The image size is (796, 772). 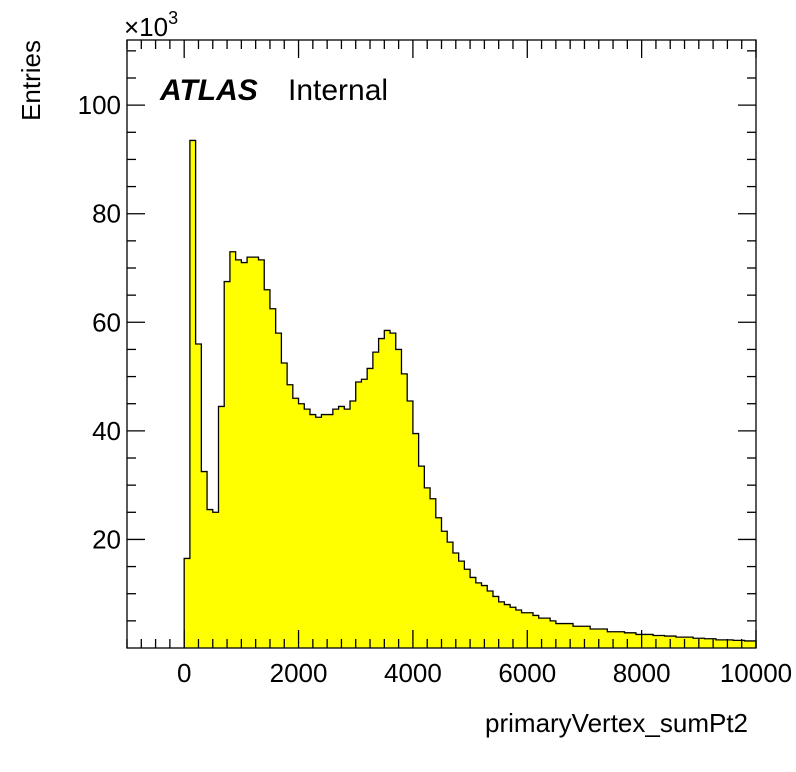 I want to click on y-axis-multiplier: ×10³, so click(x=151, y=25).